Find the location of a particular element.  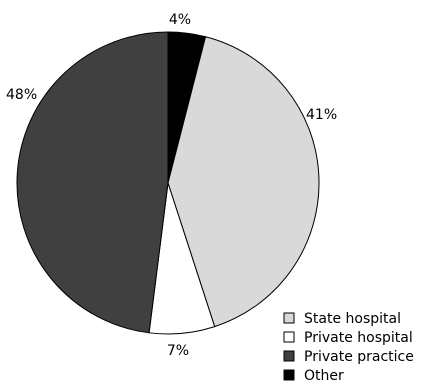

legend-label-private-practice: Private practice is located at coordinates (359, 357).